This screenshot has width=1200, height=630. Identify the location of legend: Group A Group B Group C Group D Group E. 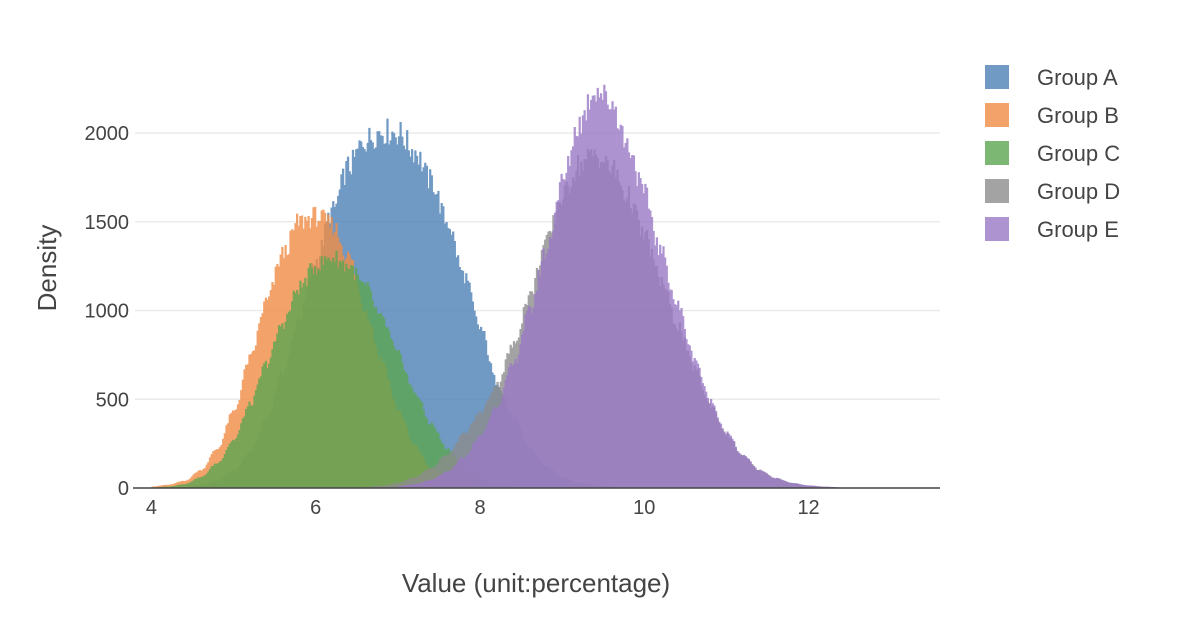
(1052, 153).